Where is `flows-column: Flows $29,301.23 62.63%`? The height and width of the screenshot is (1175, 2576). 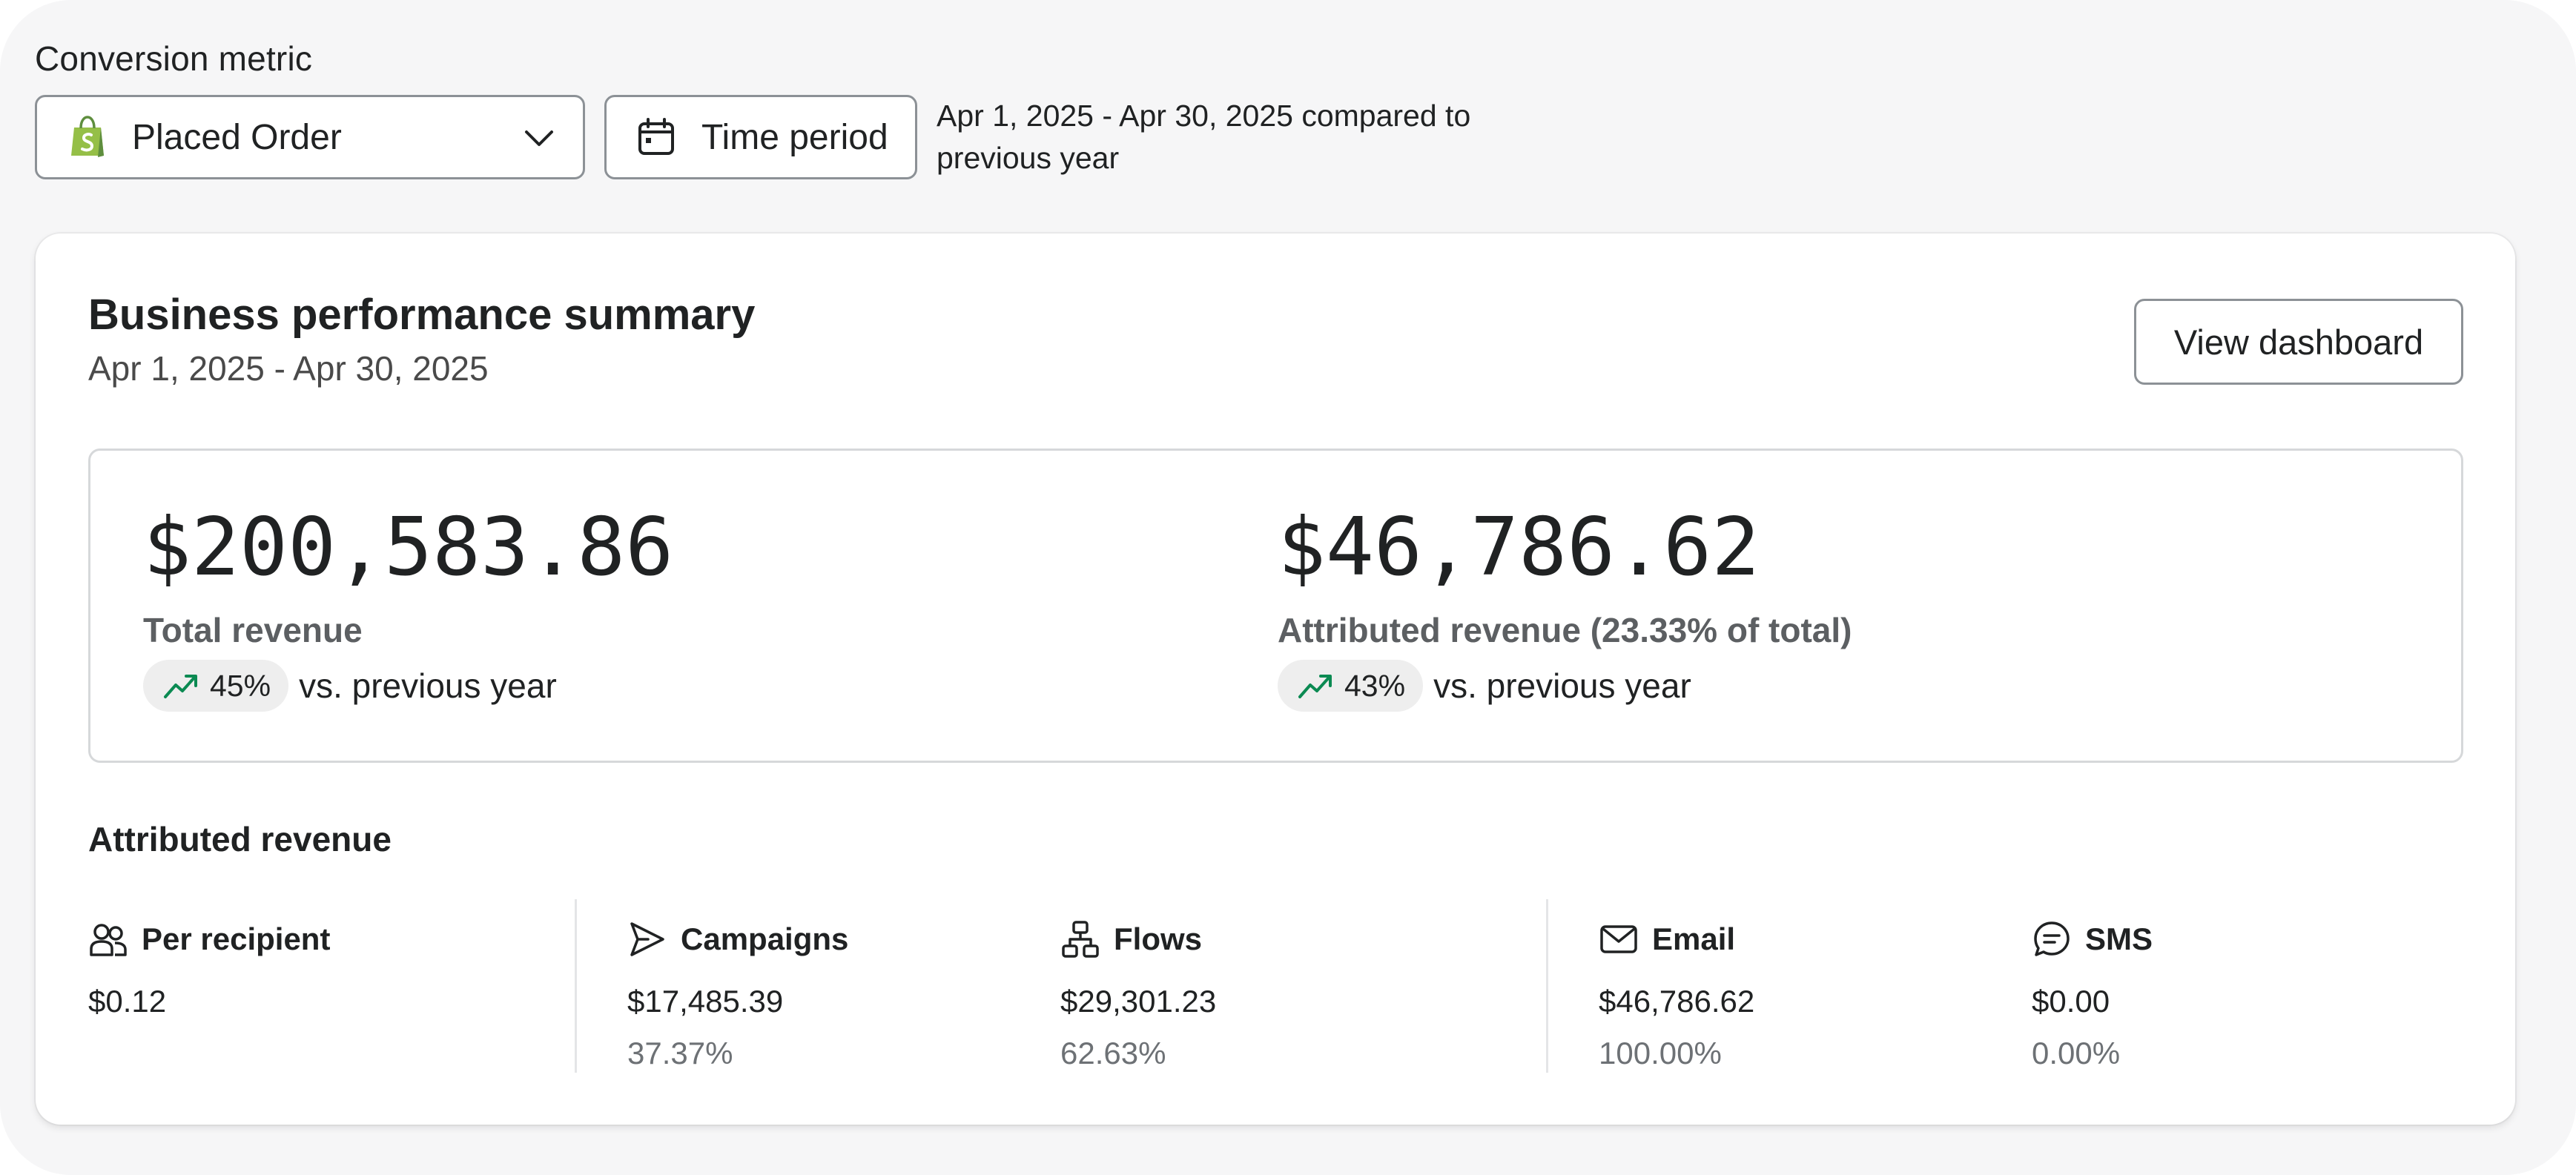 flows-column: Flows $29,301.23 62.63% is located at coordinates (1138, 995).